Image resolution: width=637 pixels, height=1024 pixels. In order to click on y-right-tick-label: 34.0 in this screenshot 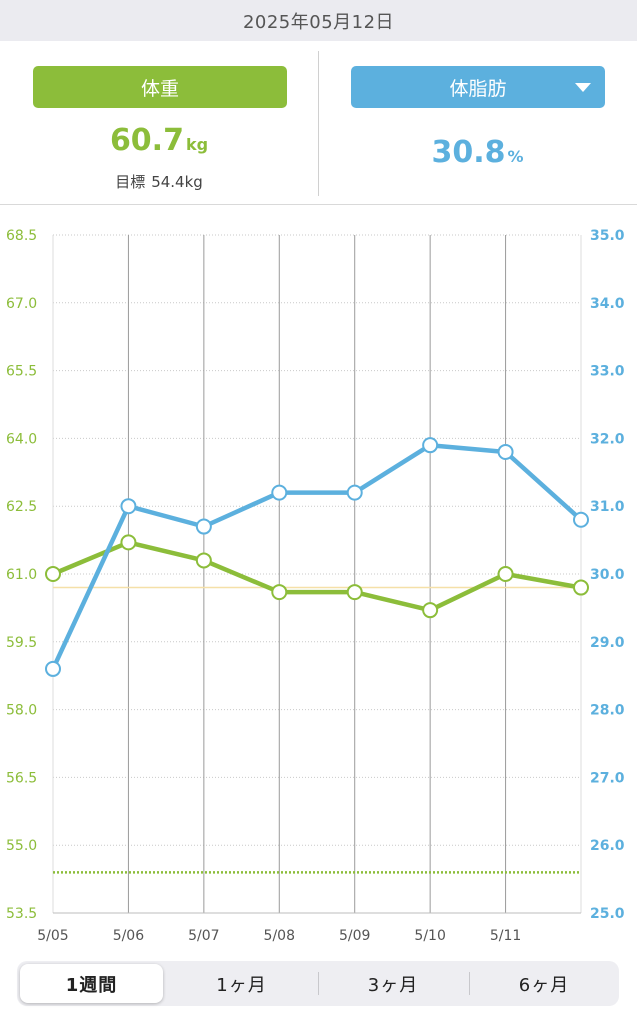, I will do `click(607, 304)`.